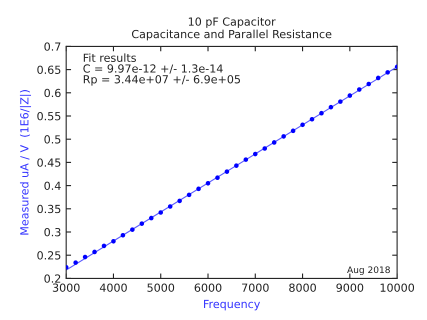 This screenshot has width=427, height=320. What do you see at coordinates (52, 186) in the screenshot?
I see `y-tick-label: 0.4` at bounding box center [52, 186].